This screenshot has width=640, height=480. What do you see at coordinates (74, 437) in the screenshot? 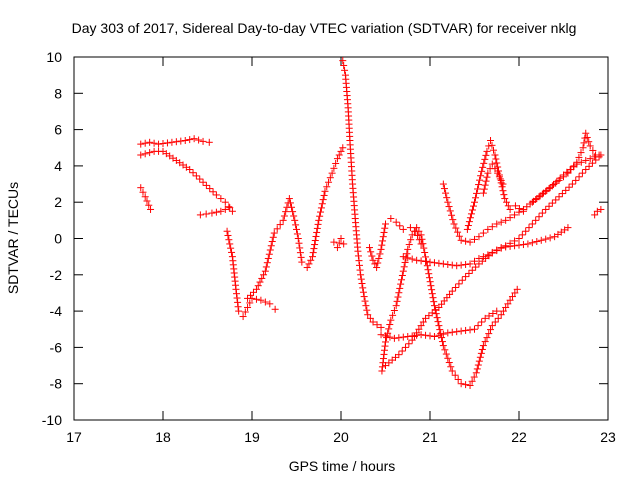
I see `x-tick-label: 17` at bounding box center [74, 437].